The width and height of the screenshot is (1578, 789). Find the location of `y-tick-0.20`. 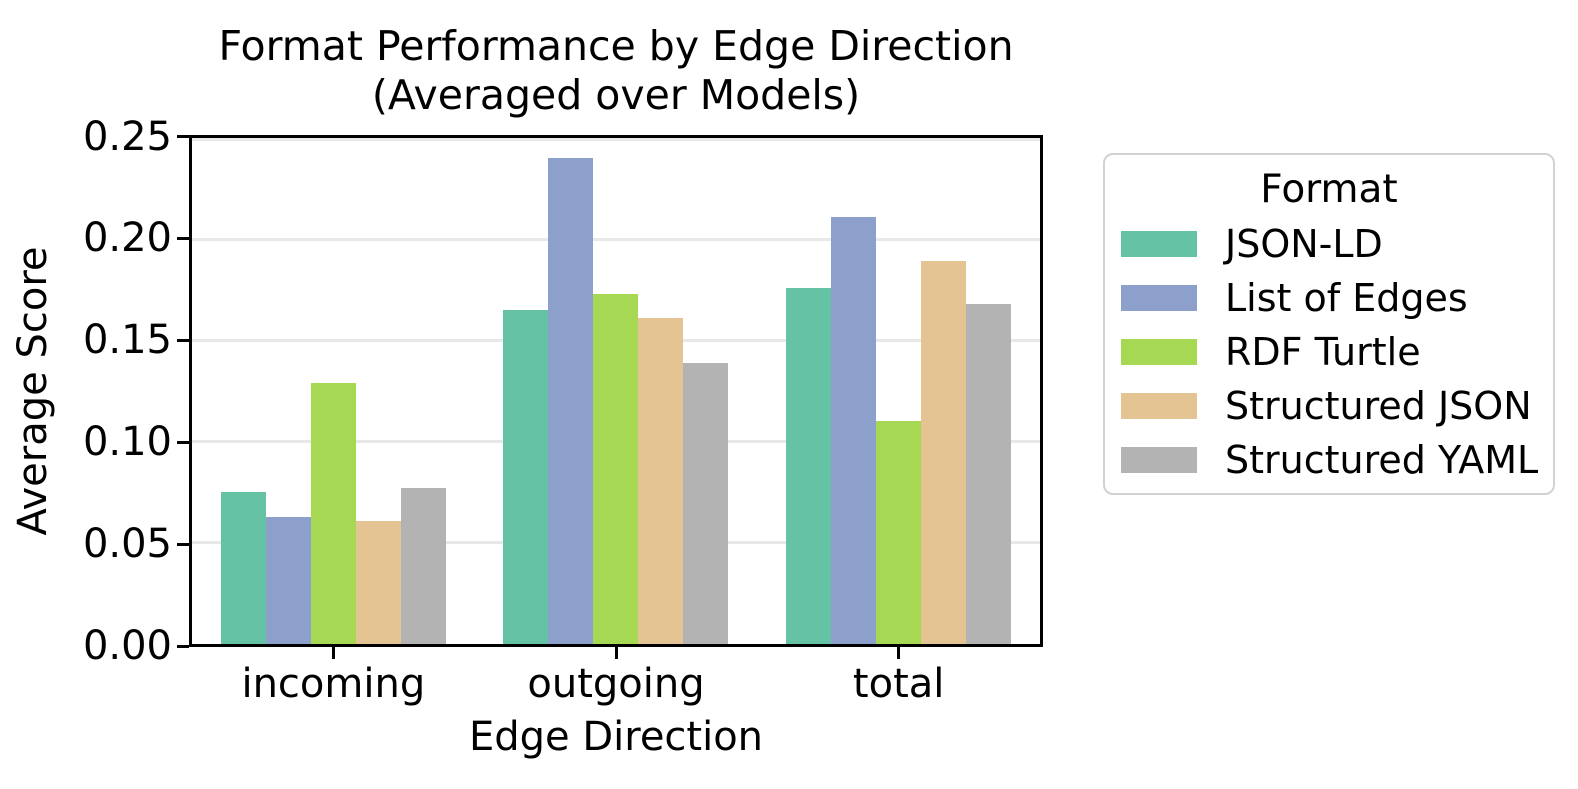

y-tick-0.20 is located at coordinates (183, 238).